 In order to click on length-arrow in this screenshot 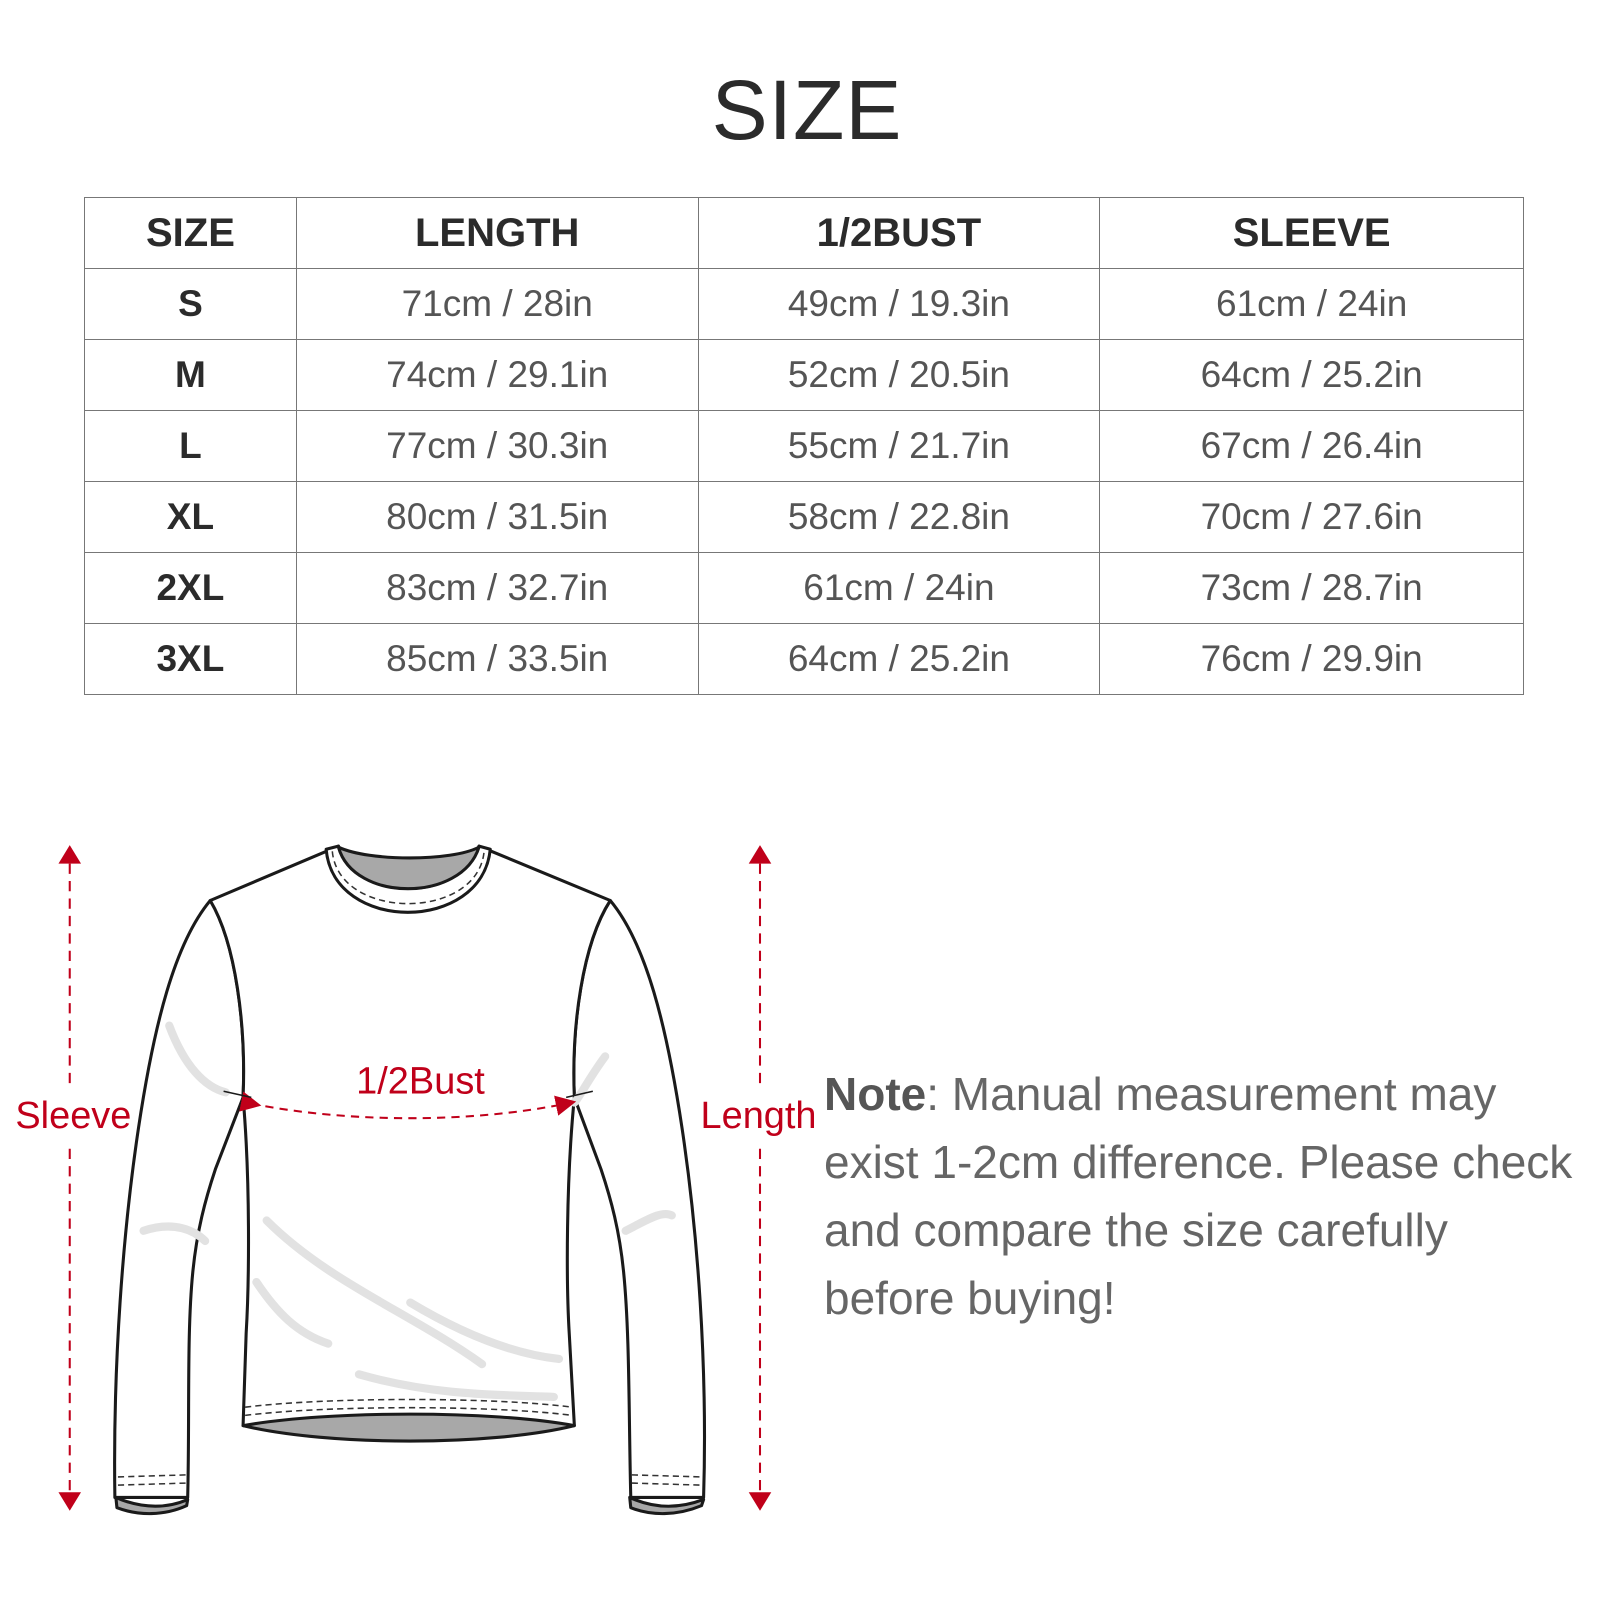, I will do `click(760, 1178)`.